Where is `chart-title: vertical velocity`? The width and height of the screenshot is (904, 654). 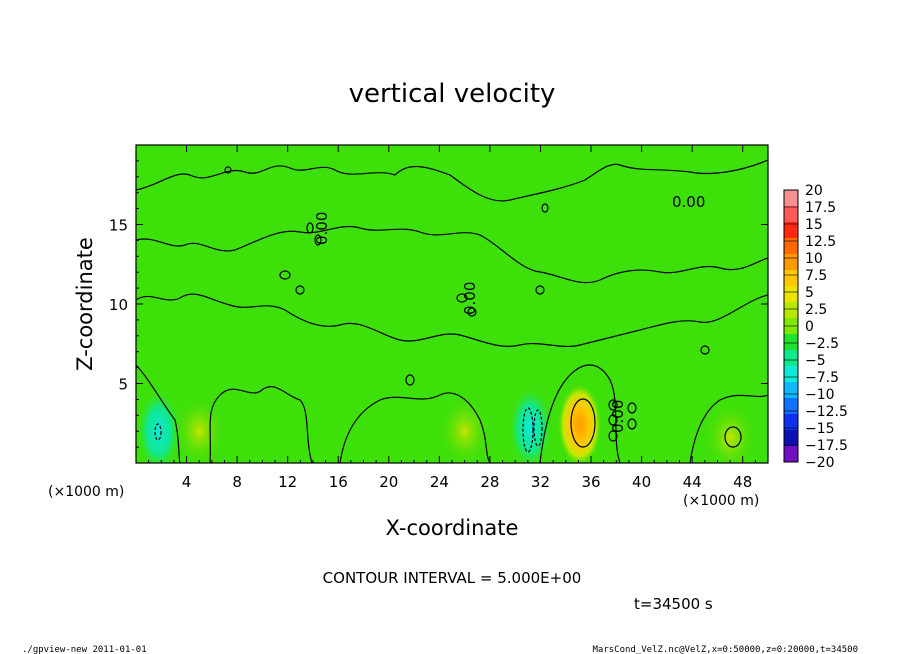 chart-title: vertical velocity is located at coordinates (452, 94).